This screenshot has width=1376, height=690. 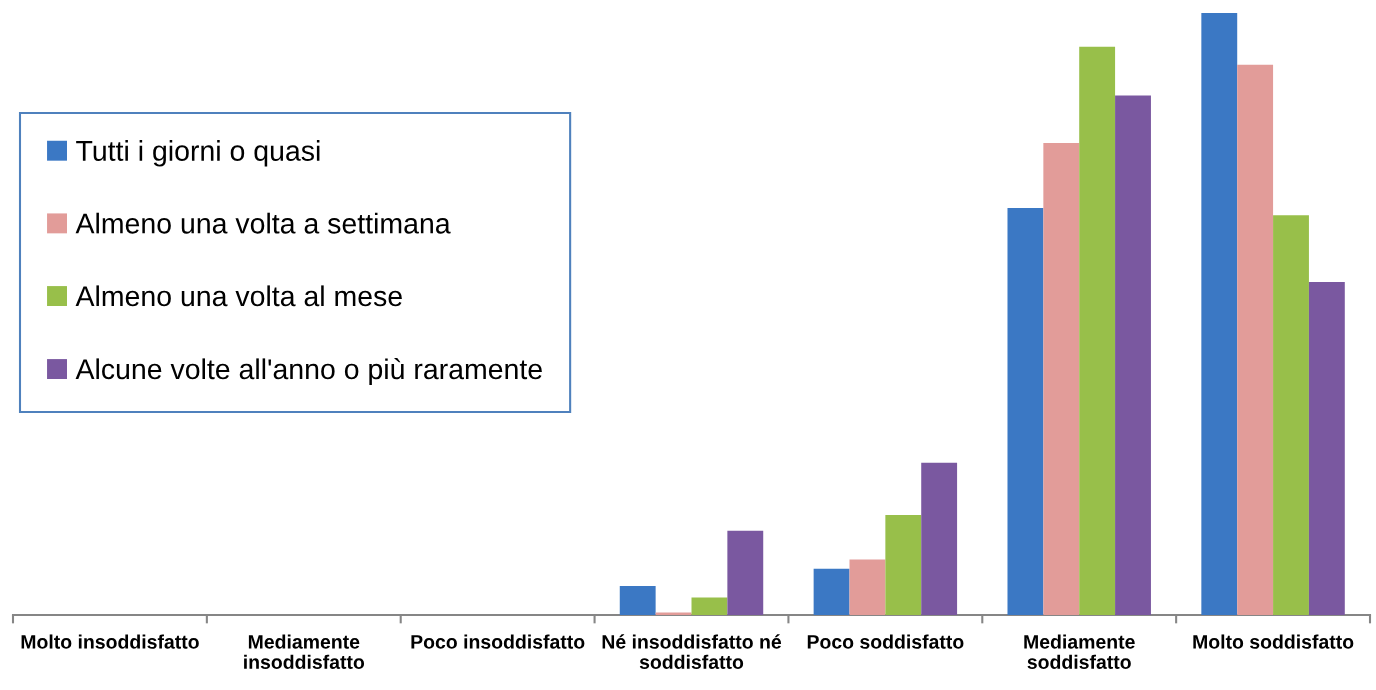 I want to click on legend-label: Alcune volte all'anno o più raramente, so click(x=308, y=371).